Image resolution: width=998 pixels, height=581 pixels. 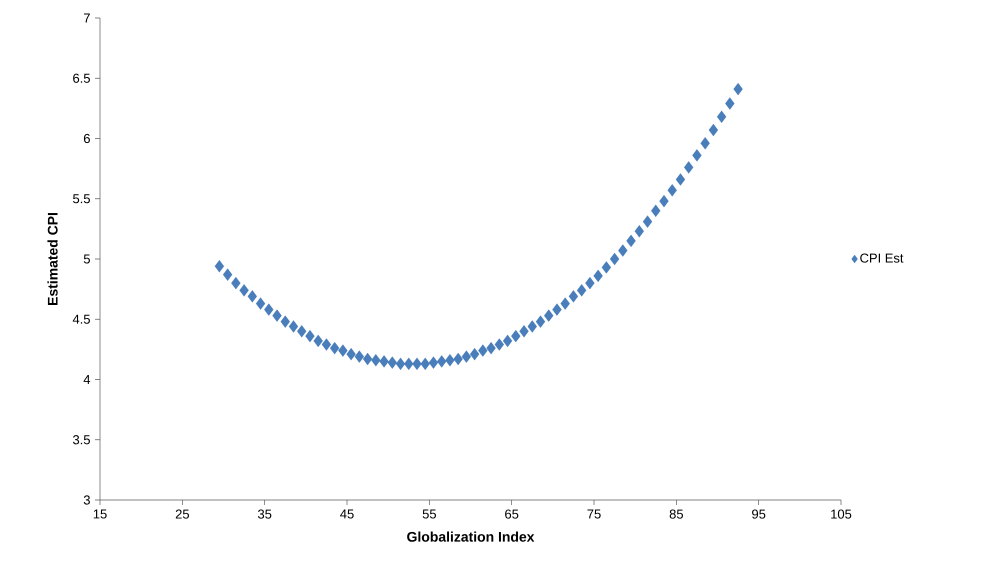 What do you see at coordinates (841, 514) in the screenshot?
I see `x-tick-label: 105` at bounding box center [841, 514].